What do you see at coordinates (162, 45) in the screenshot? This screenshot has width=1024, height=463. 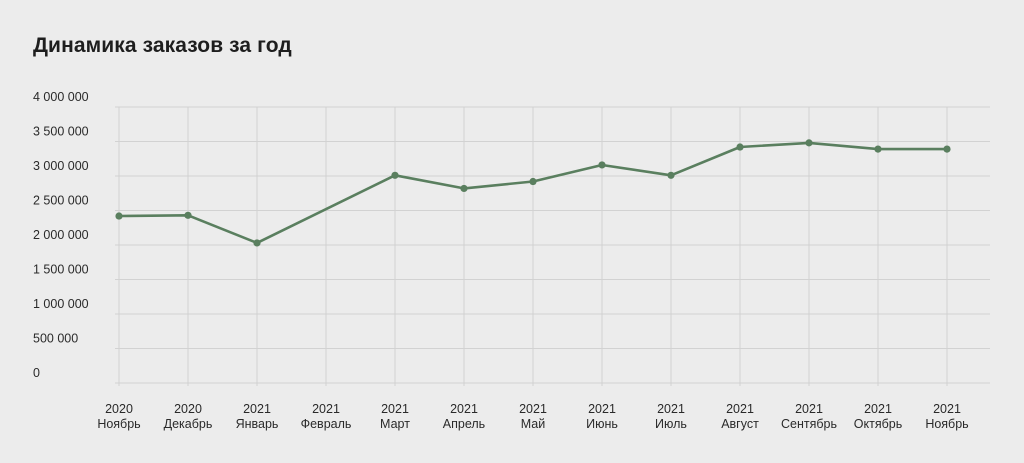 I see `chart-title: Динамика заказов за год` at bounding box center [162, 45].